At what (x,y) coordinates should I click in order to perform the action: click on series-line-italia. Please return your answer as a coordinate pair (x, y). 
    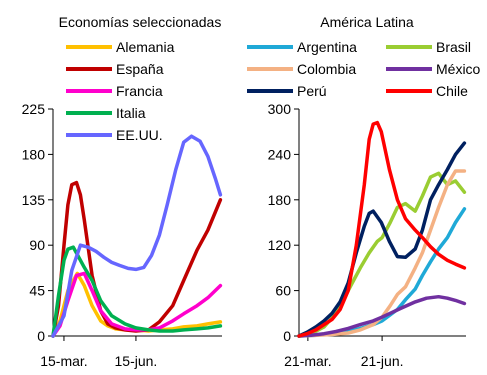
    Looking at the image, I should click on (137, 291).